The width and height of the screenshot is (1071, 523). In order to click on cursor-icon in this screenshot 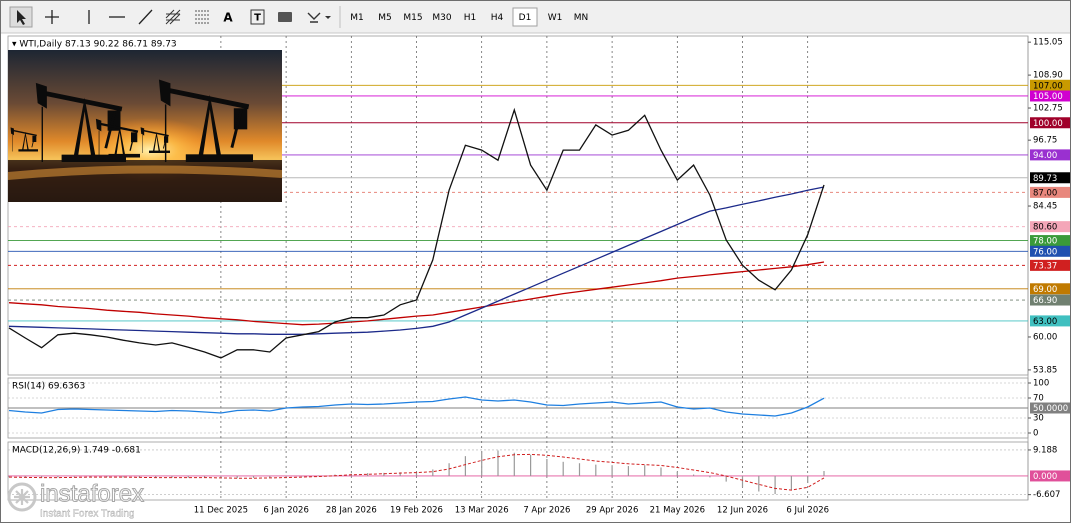, I will do `click(21, 17)`.